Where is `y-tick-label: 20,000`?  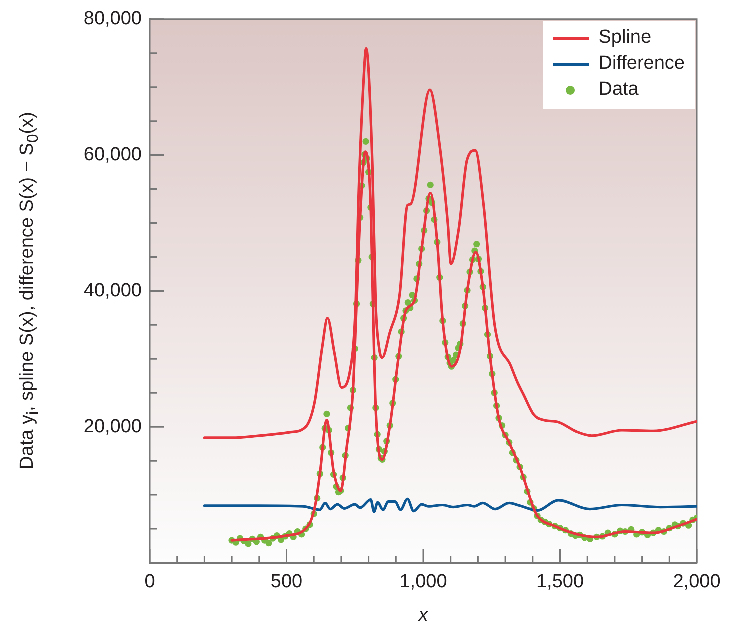
y-tick-label: 20,000 is located at coordinates (113, 427).